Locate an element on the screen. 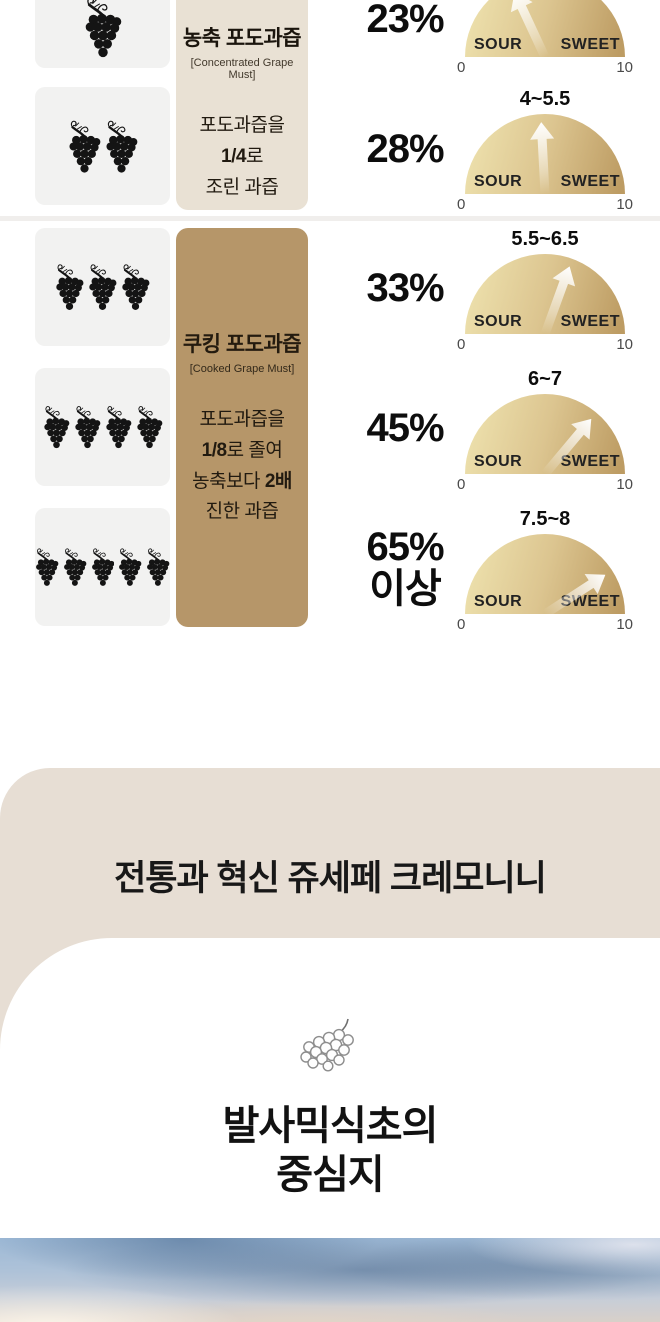 The image size is (660, 1322). card-description: 포도과즙을 1/4로 조린 과즙 is located at coordinates (242, 156).